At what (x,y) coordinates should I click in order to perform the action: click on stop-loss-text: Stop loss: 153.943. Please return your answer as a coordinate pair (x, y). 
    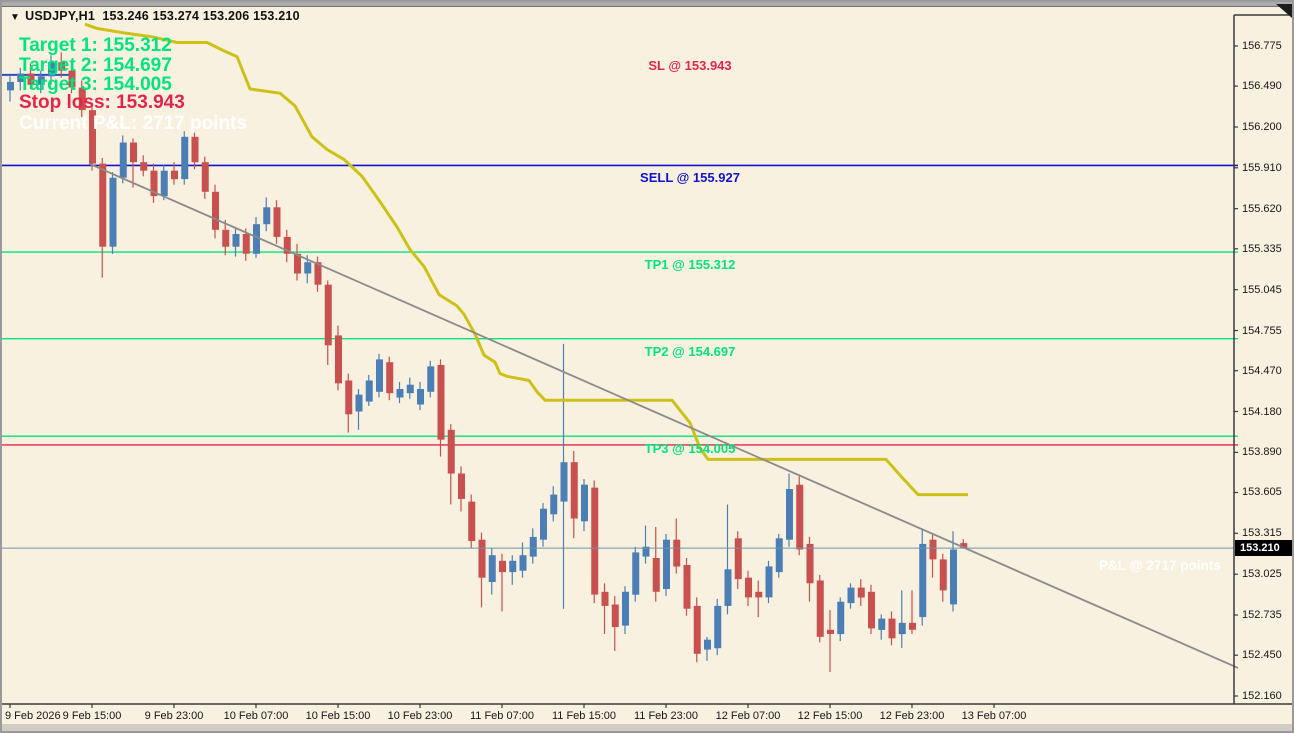
    Looking at the image, I should click on (102, 102).